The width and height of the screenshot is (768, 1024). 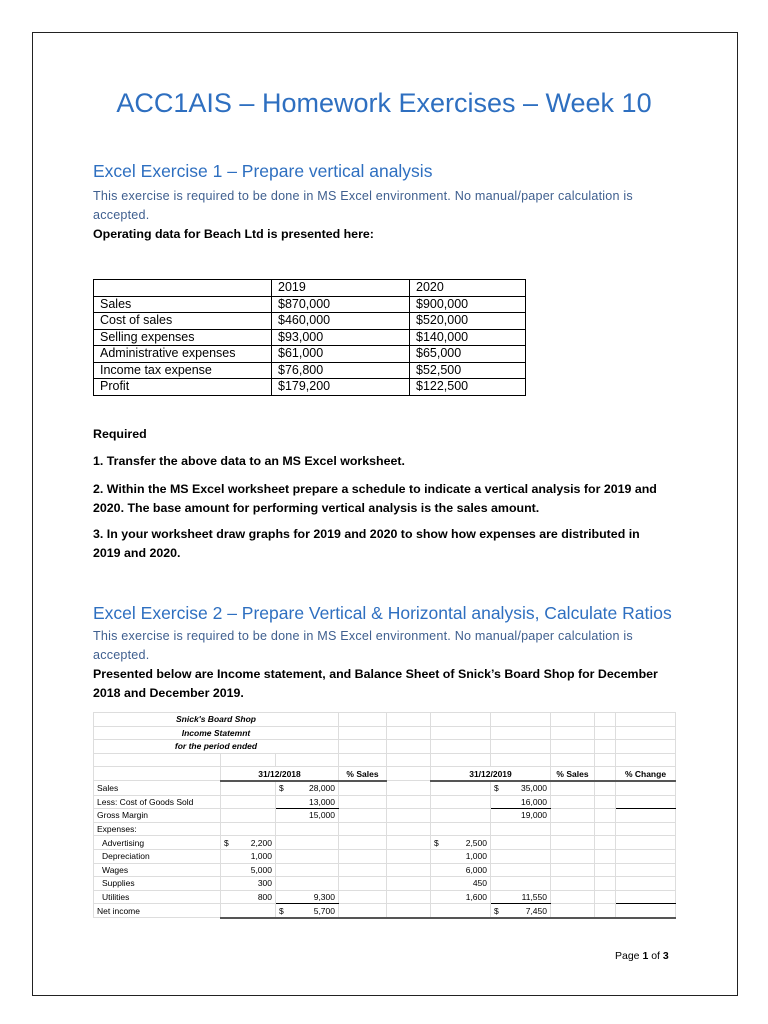 What do you see at coordinates (248, 870) in the screenshot?
I see `sheet-cell: 5,000` at bounding box center [248, 870].